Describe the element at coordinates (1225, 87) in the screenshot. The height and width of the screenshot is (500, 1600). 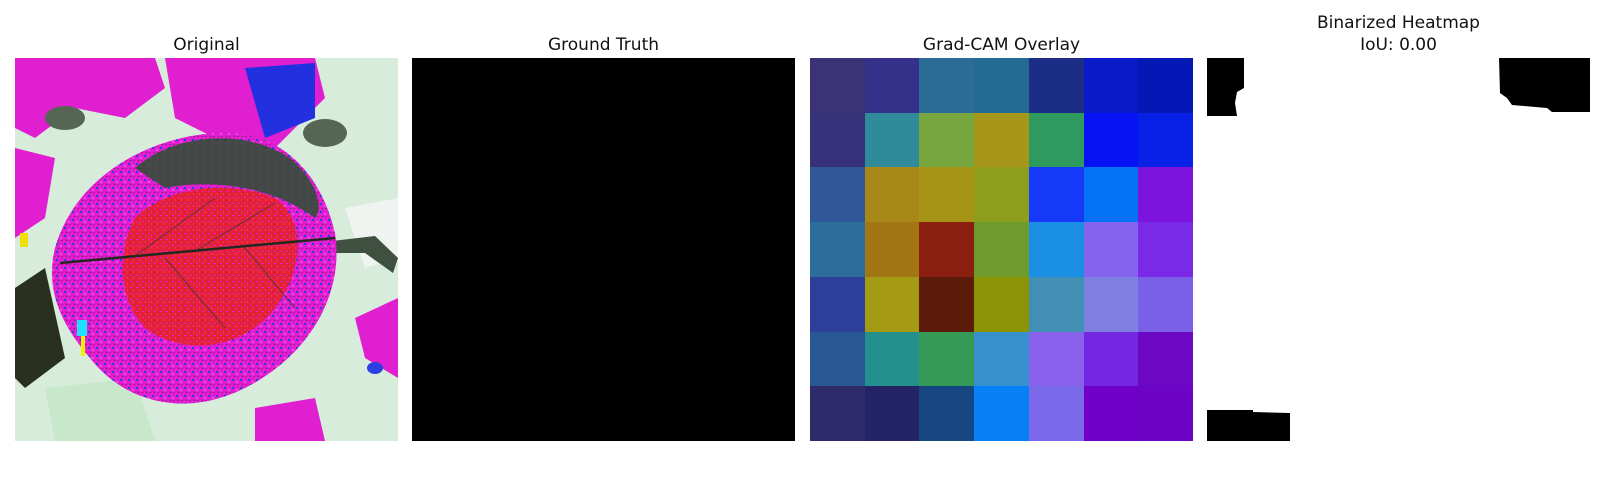
I see `mask-region-top-left` at that location.